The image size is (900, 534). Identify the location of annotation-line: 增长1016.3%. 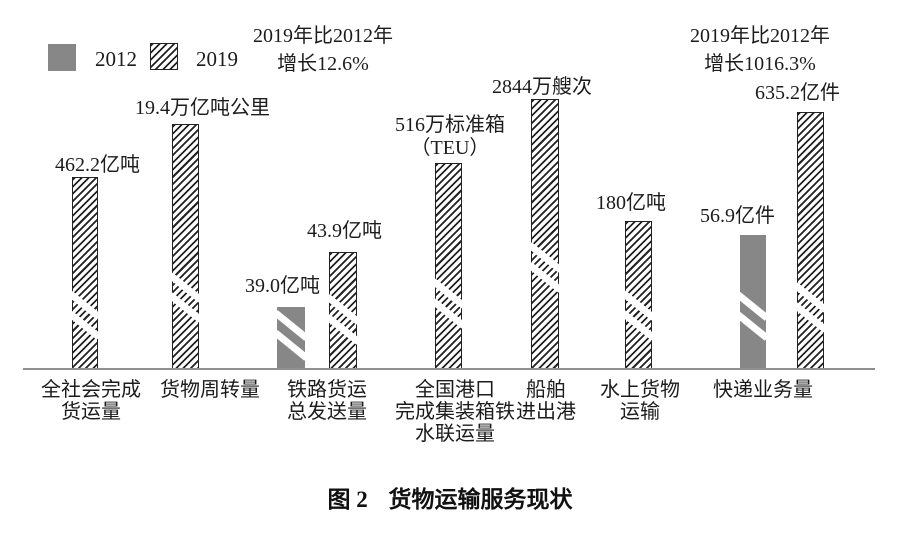
(760, 64).